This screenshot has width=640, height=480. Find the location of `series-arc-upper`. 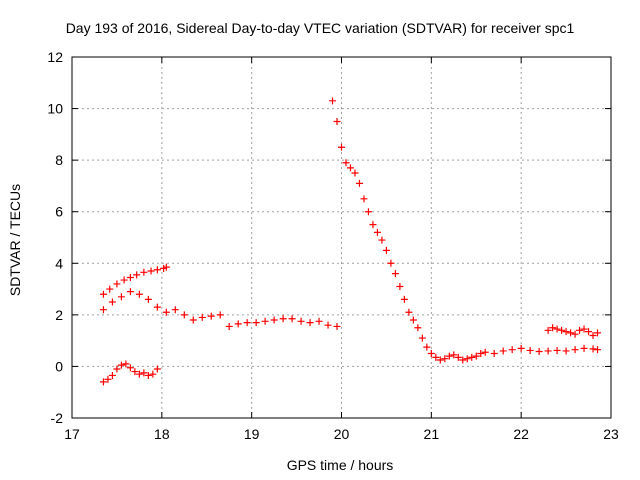

series-arc-upper is located at coordinates (134, 280).